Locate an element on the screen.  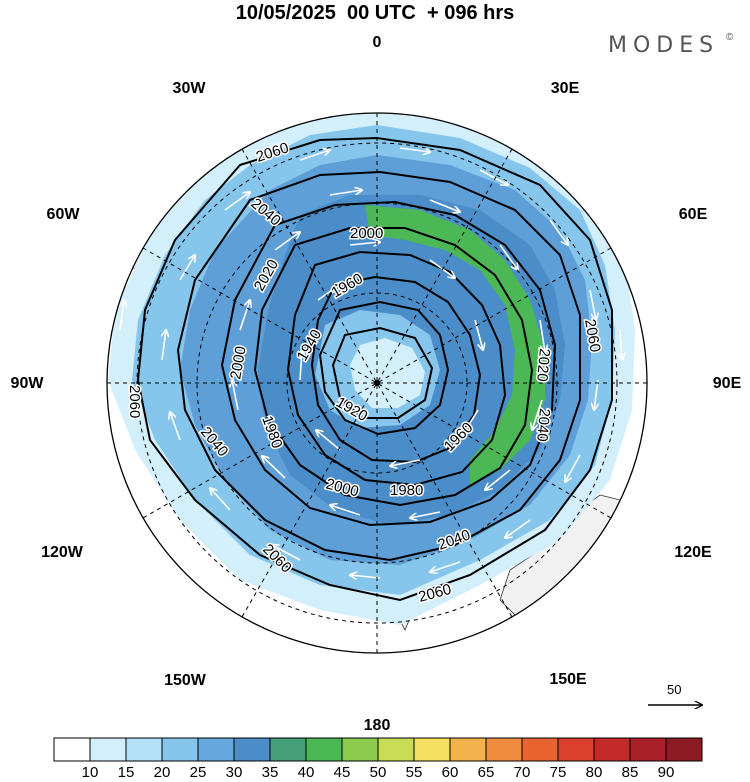
shade-10-core is located at coordinates (387, 373).